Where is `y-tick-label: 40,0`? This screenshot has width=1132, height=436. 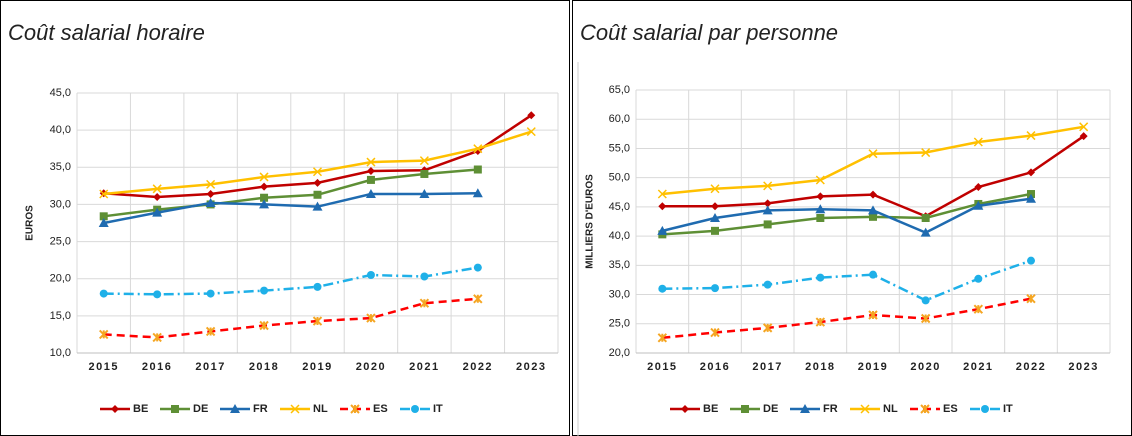
y-tick-label: 40,0 is located at coordinates (619, 236).